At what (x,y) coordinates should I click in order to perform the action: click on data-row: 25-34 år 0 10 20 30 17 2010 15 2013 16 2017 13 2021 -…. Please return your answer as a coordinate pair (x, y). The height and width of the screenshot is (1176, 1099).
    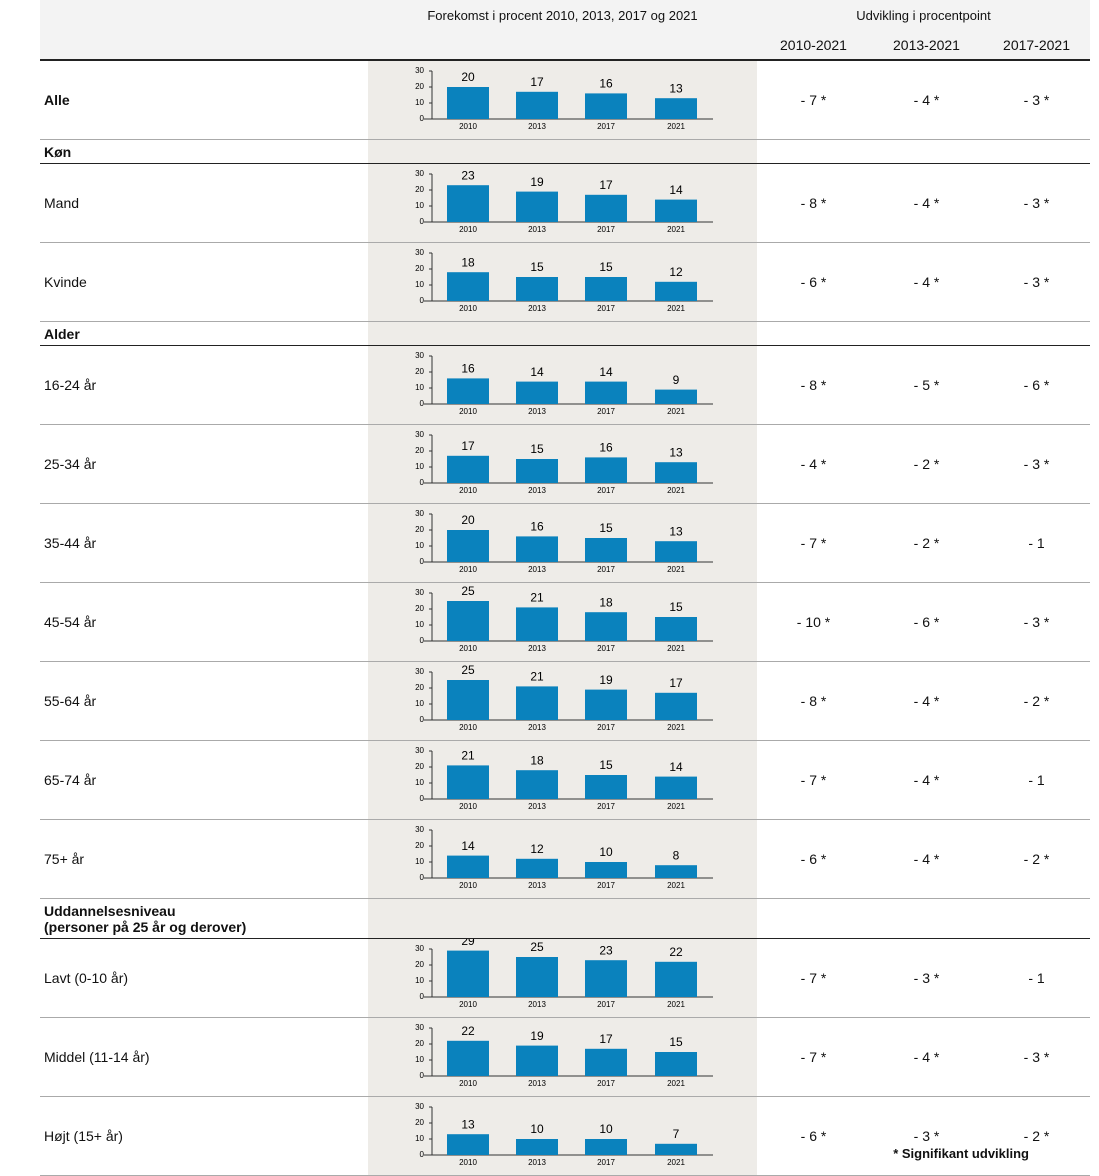
    Looking at the image, I should click on (565, 464).